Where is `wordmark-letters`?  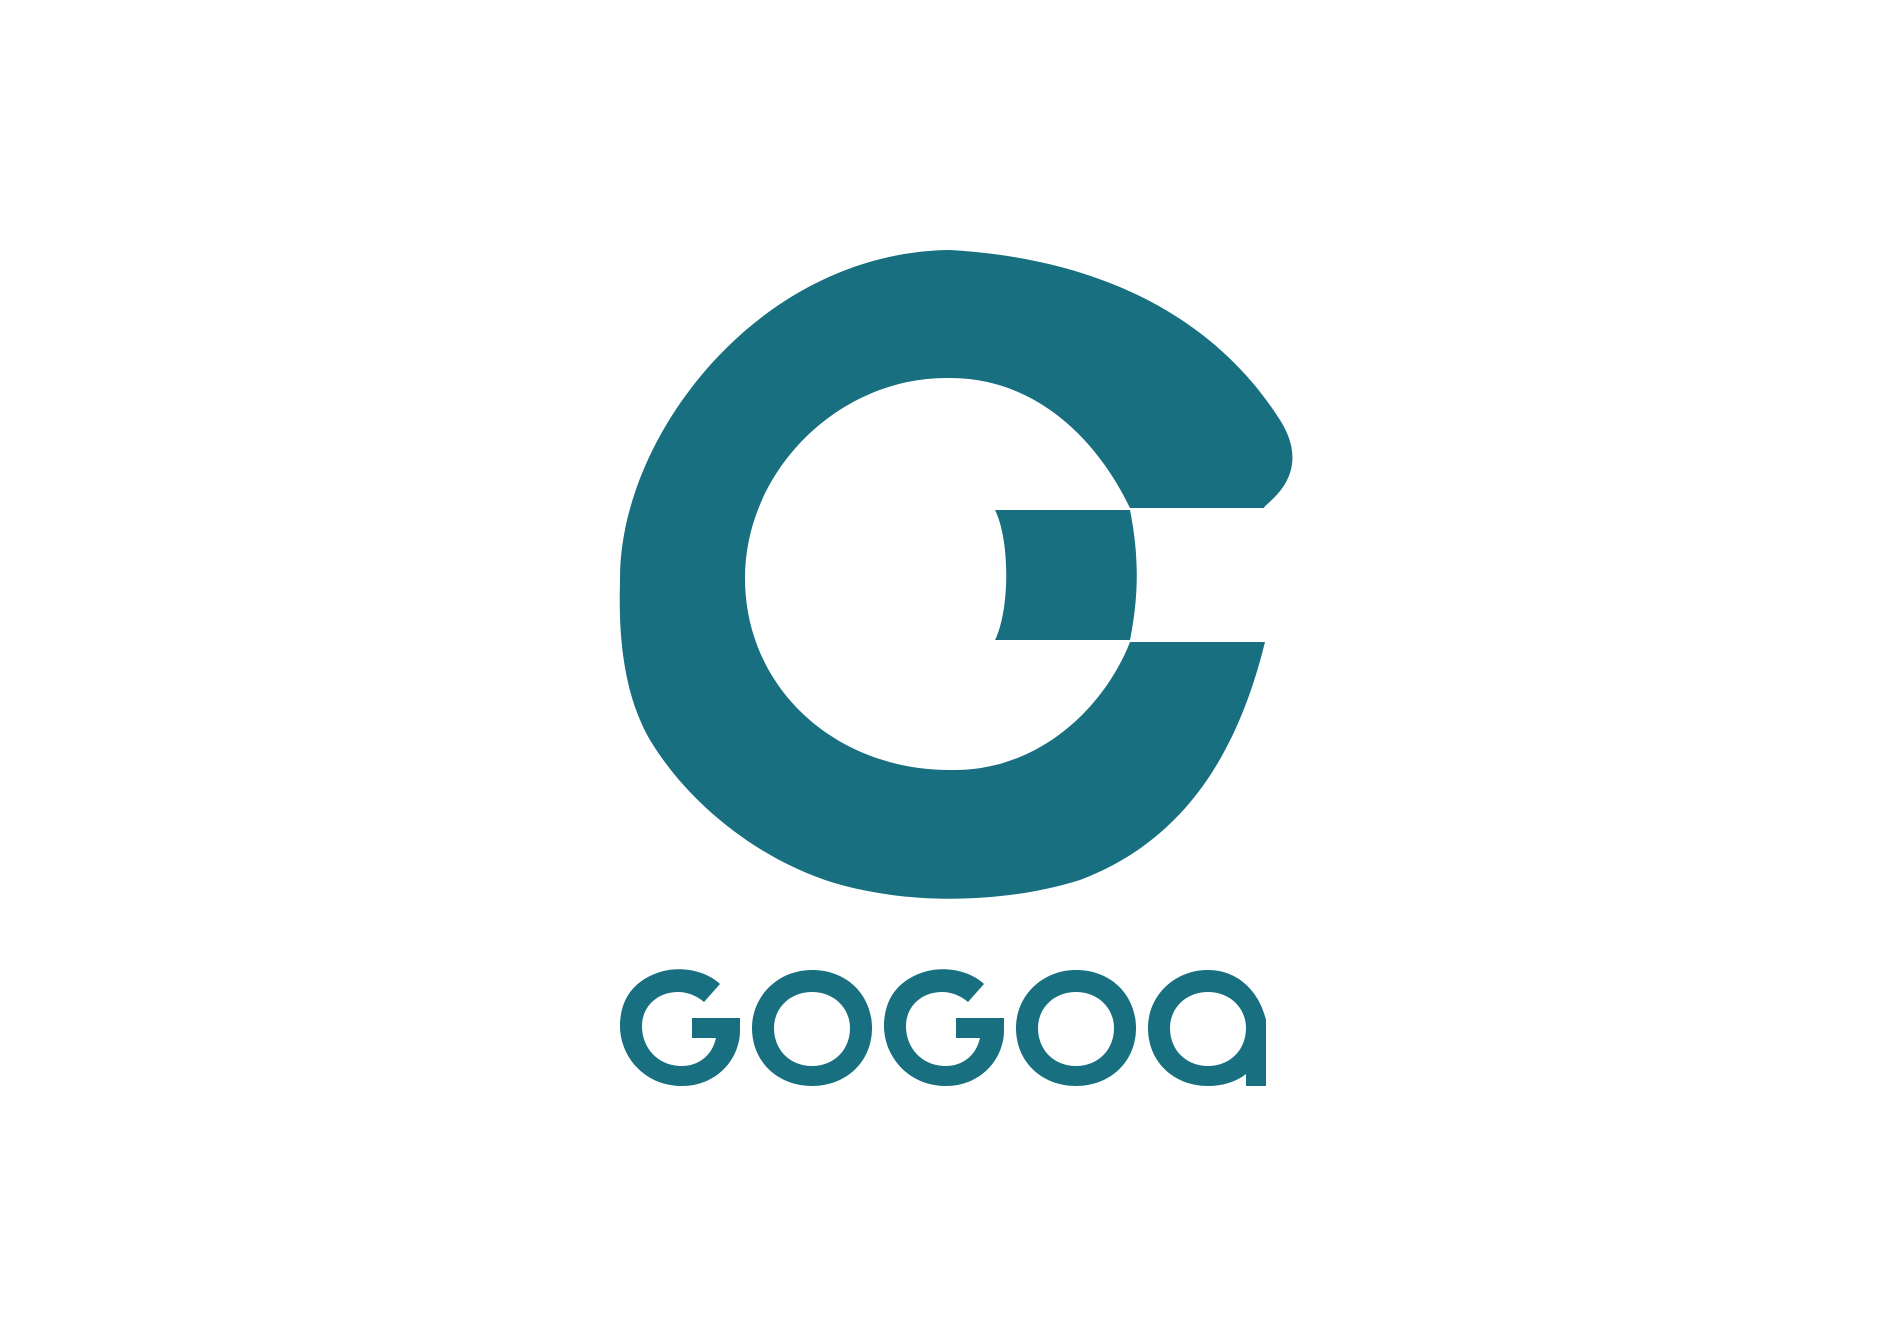
wordmark-letters is located at coordinates (943, 1027).